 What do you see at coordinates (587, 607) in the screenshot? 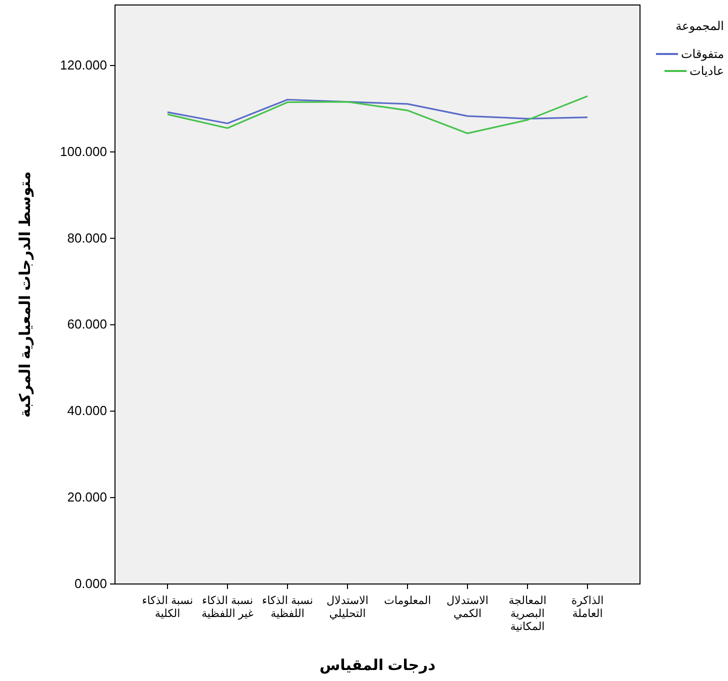
I see `x-tick-label: الذاكرة العاملة` at bounding box center [587, 607].